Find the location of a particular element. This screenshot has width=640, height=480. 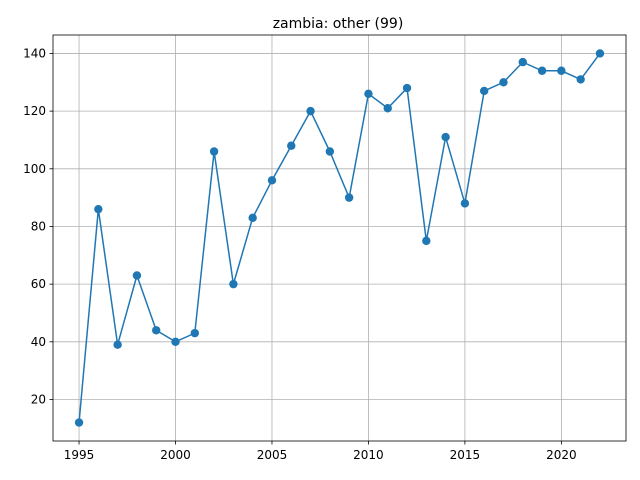

y-tick-label: 80 is located at coordinates (38, 226).